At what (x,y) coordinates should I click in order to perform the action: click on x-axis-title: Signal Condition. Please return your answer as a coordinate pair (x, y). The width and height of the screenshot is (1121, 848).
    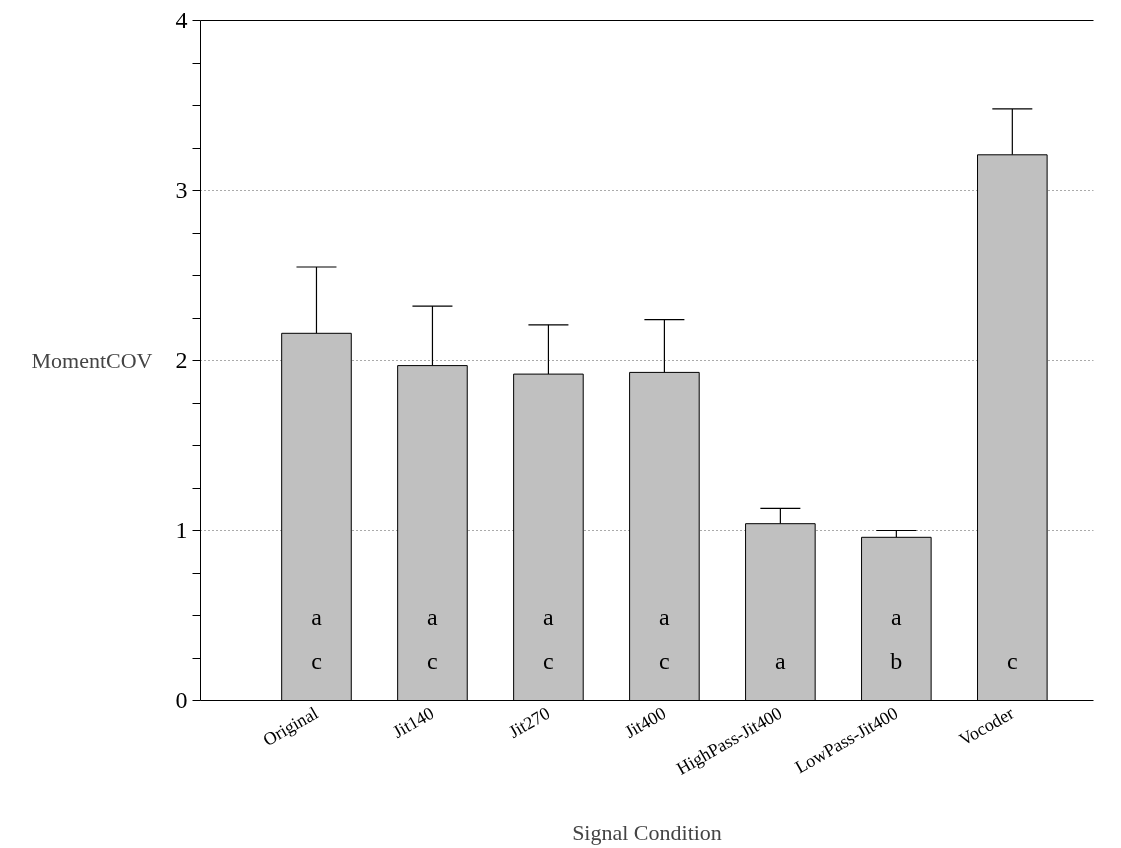
    Looking at the image, I should click on (647, 833).